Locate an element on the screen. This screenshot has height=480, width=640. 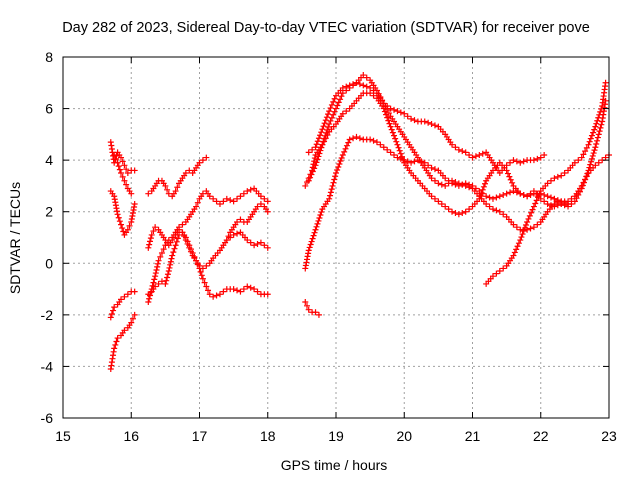
series-sat-o is located at coordinates (438, 154).